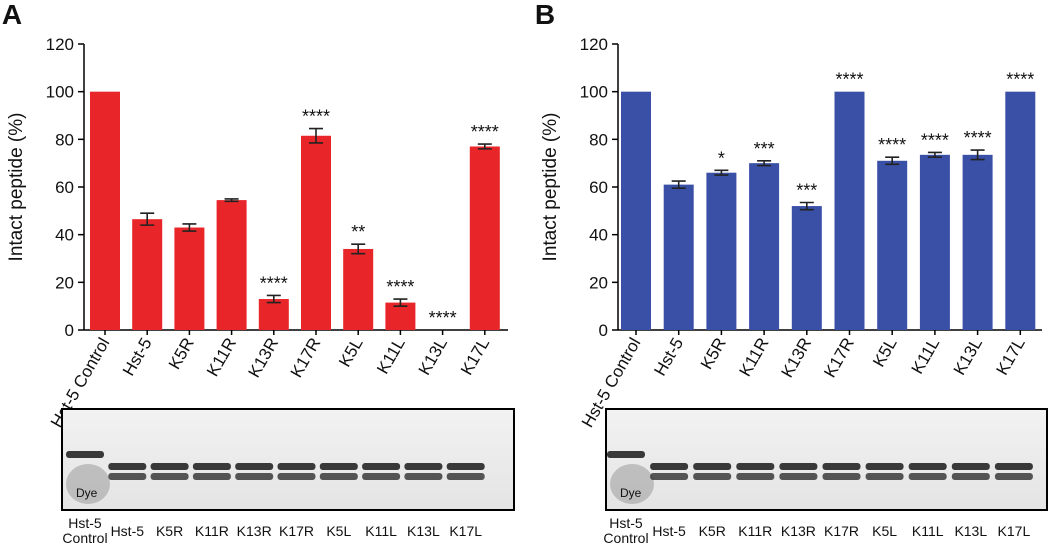 This screenshot has width=1050, height=549. What do you see at coordinates (465, 531) in the screenshot?
I see `gel-lane-label: K17L` at bounding box center [465, 531].